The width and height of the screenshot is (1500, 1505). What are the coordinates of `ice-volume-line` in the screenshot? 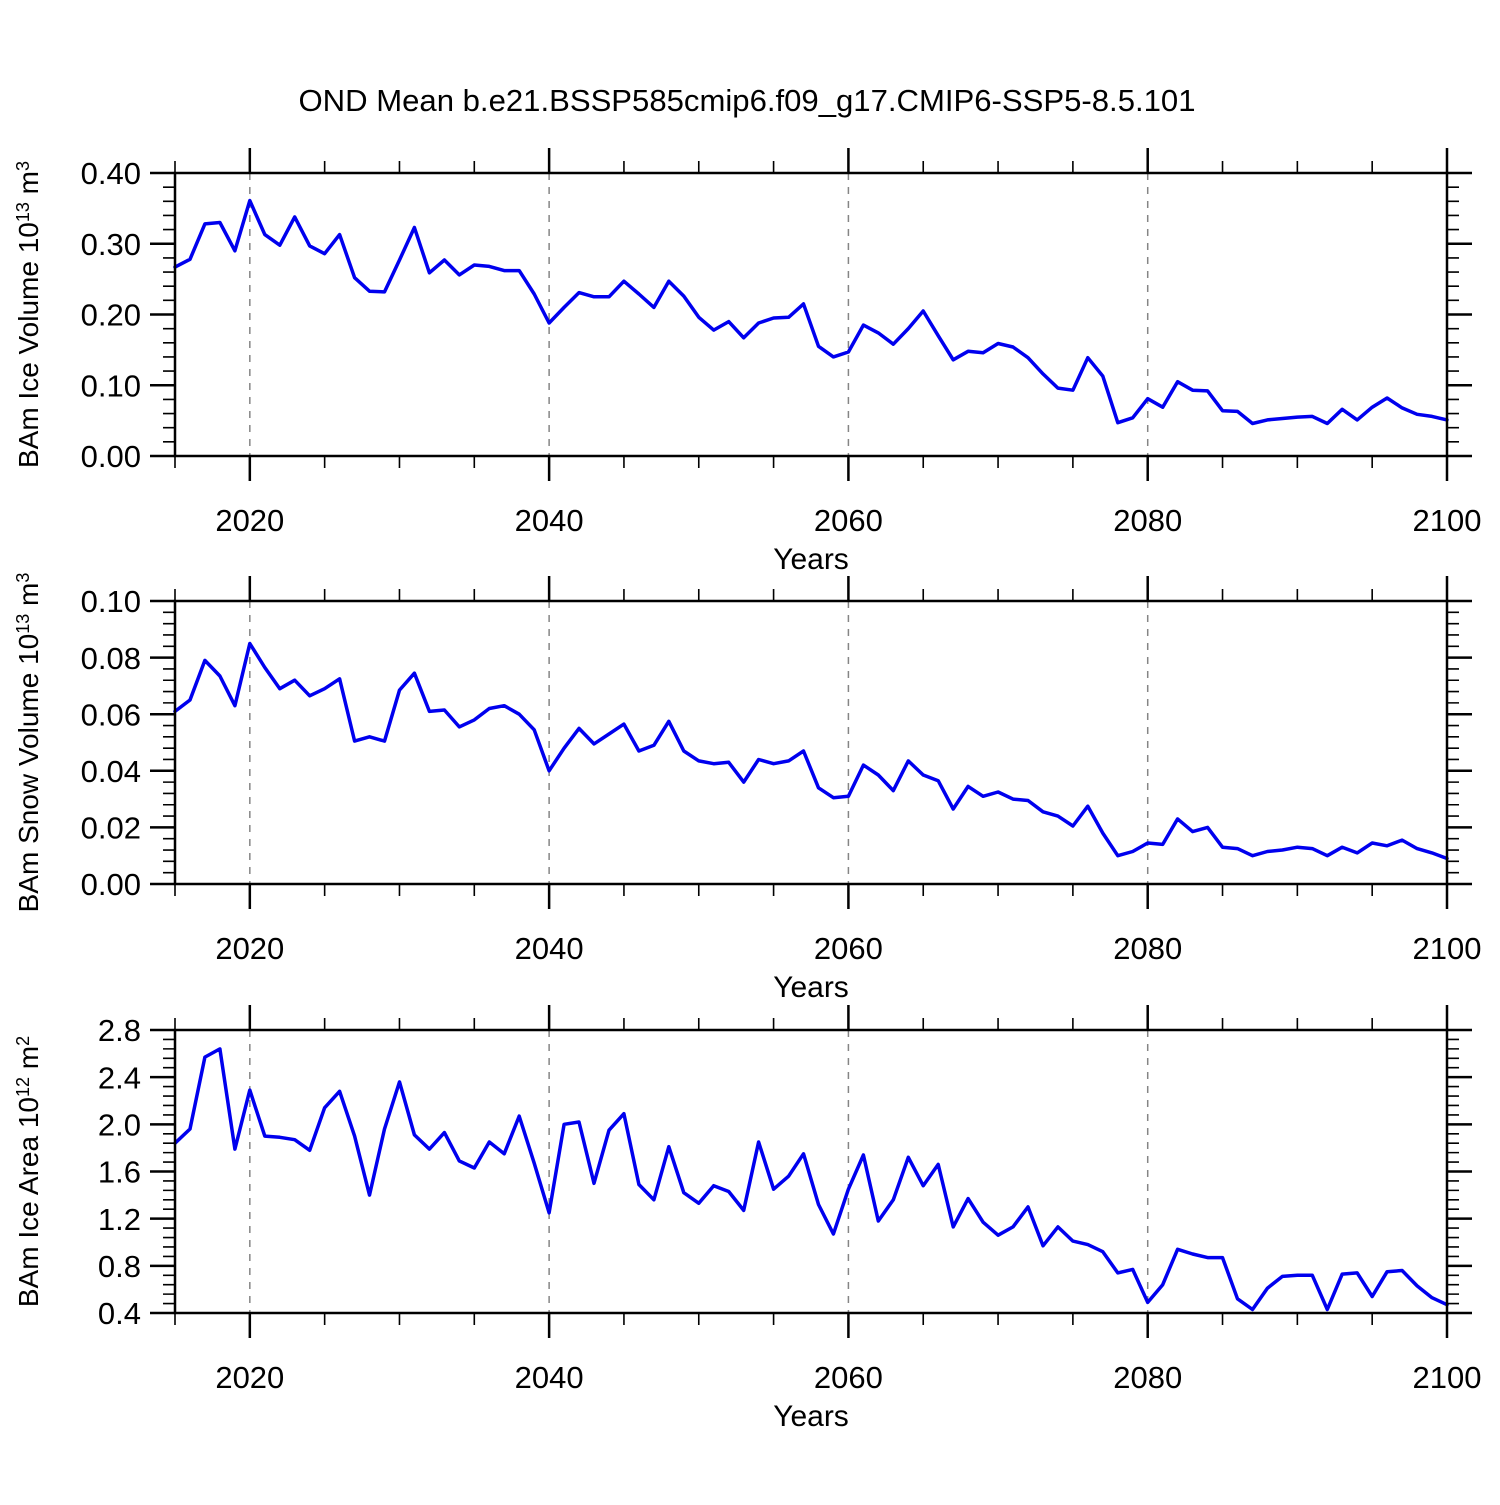 It's located at (811, 312).